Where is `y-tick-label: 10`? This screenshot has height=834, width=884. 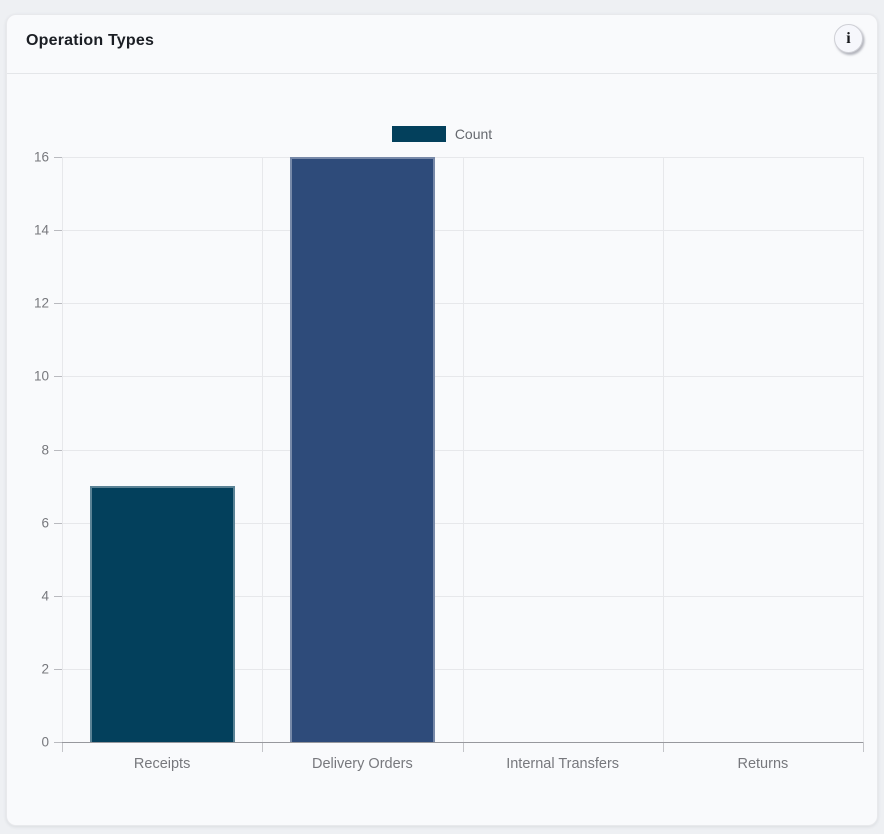
y-tick-label: 10 is located at coordinates (41, 376).